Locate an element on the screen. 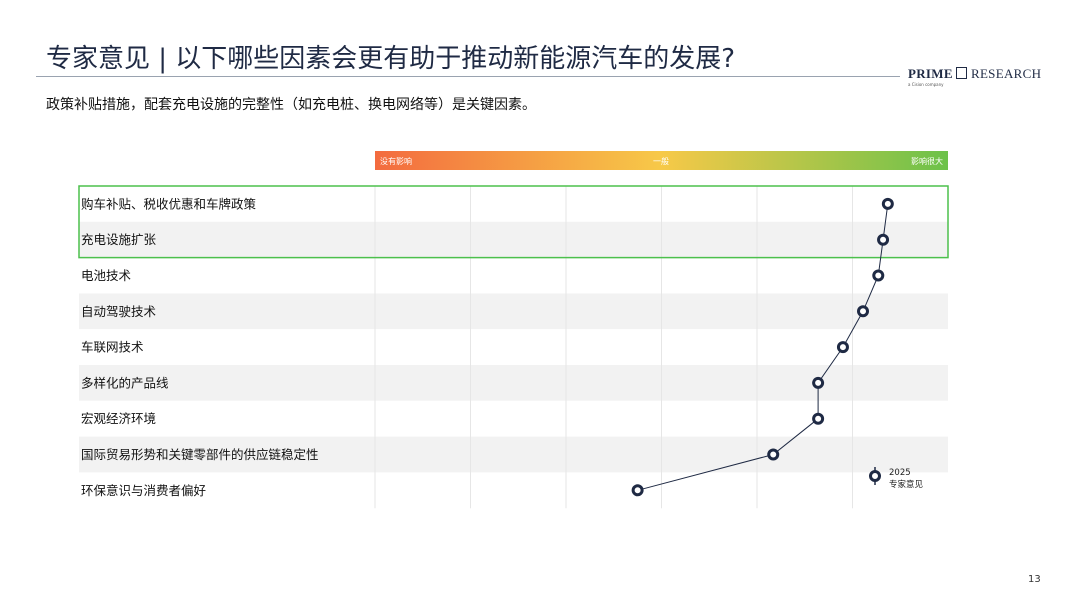 The image size is (1080, 608). legend-label: 专家意见 is located at coordinates (906, 484).